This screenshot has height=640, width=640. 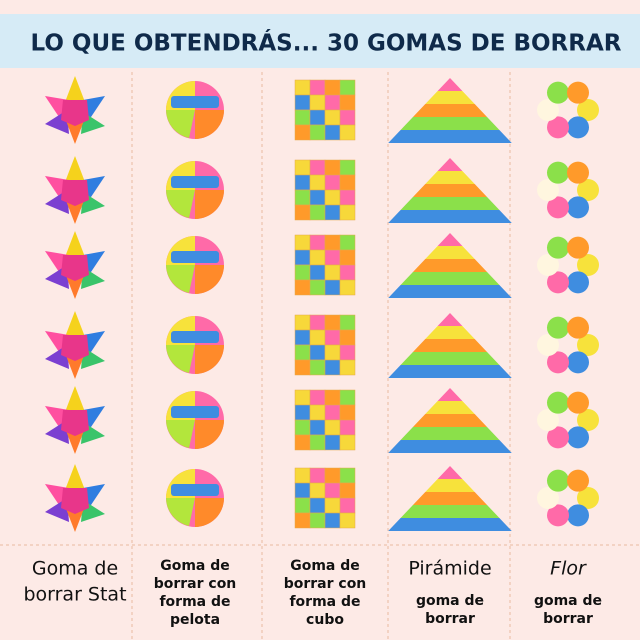 What do you see at coordinates (568, 569) in the screenshot?
I see `column-title: Flor` at bounding box center [568, 569].